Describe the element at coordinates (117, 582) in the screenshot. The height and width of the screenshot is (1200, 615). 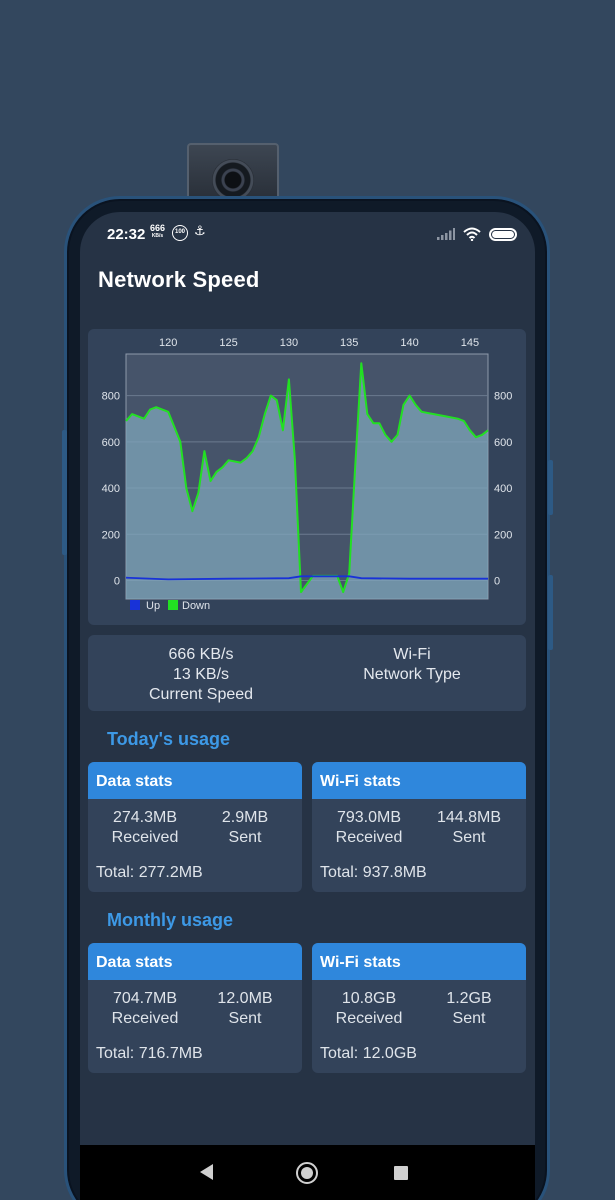
I see `y-tick-label-left: 0` at that location.